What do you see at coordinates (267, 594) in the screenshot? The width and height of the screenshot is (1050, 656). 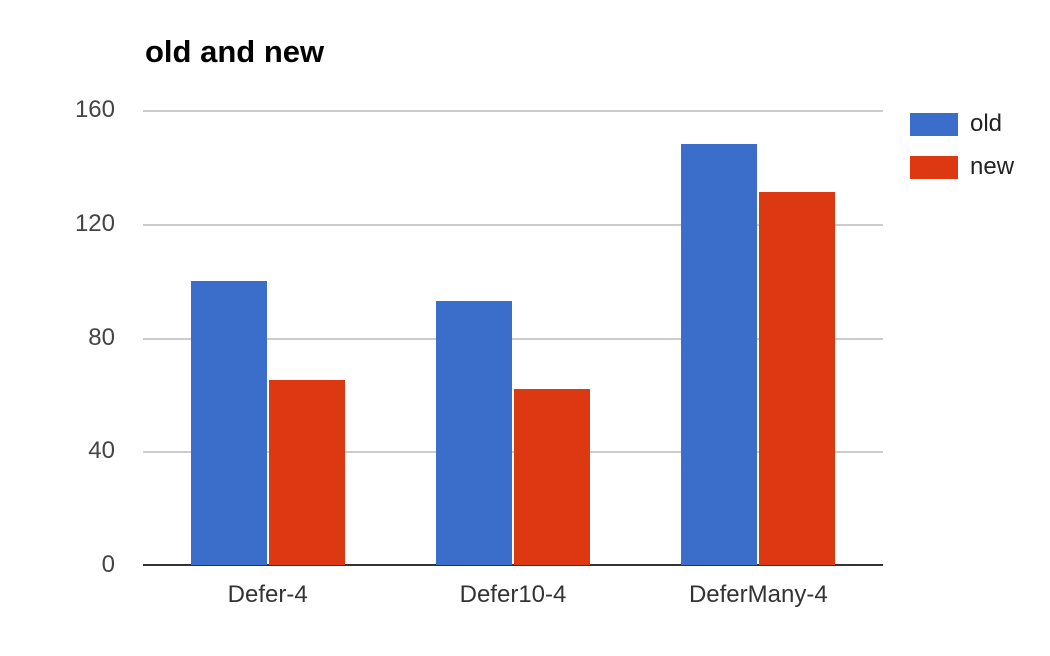 I see `x-category-label: Defer-4` at bounding box center [267, 594].